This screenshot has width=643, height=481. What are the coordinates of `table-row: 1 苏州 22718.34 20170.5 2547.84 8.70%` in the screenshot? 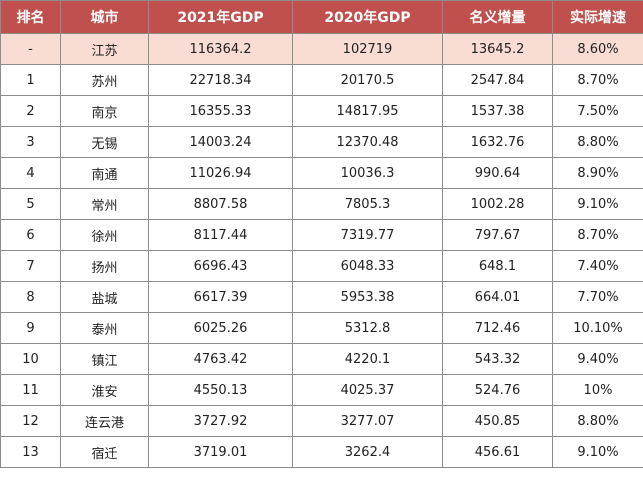 It's located at (321, 80).